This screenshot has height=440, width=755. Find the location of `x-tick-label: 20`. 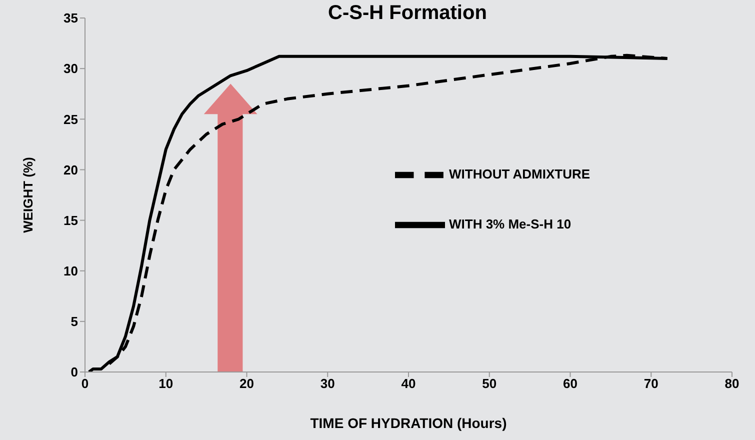

x-tick-label: 20 is located at coordinates (247, 384).